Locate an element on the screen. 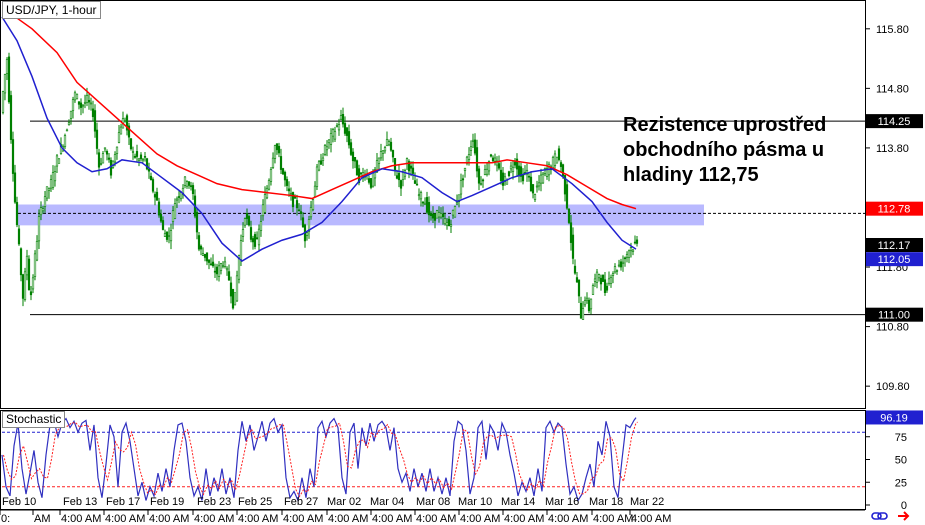  price-tick-label: 109.80 is located at coordinates (893, 387).